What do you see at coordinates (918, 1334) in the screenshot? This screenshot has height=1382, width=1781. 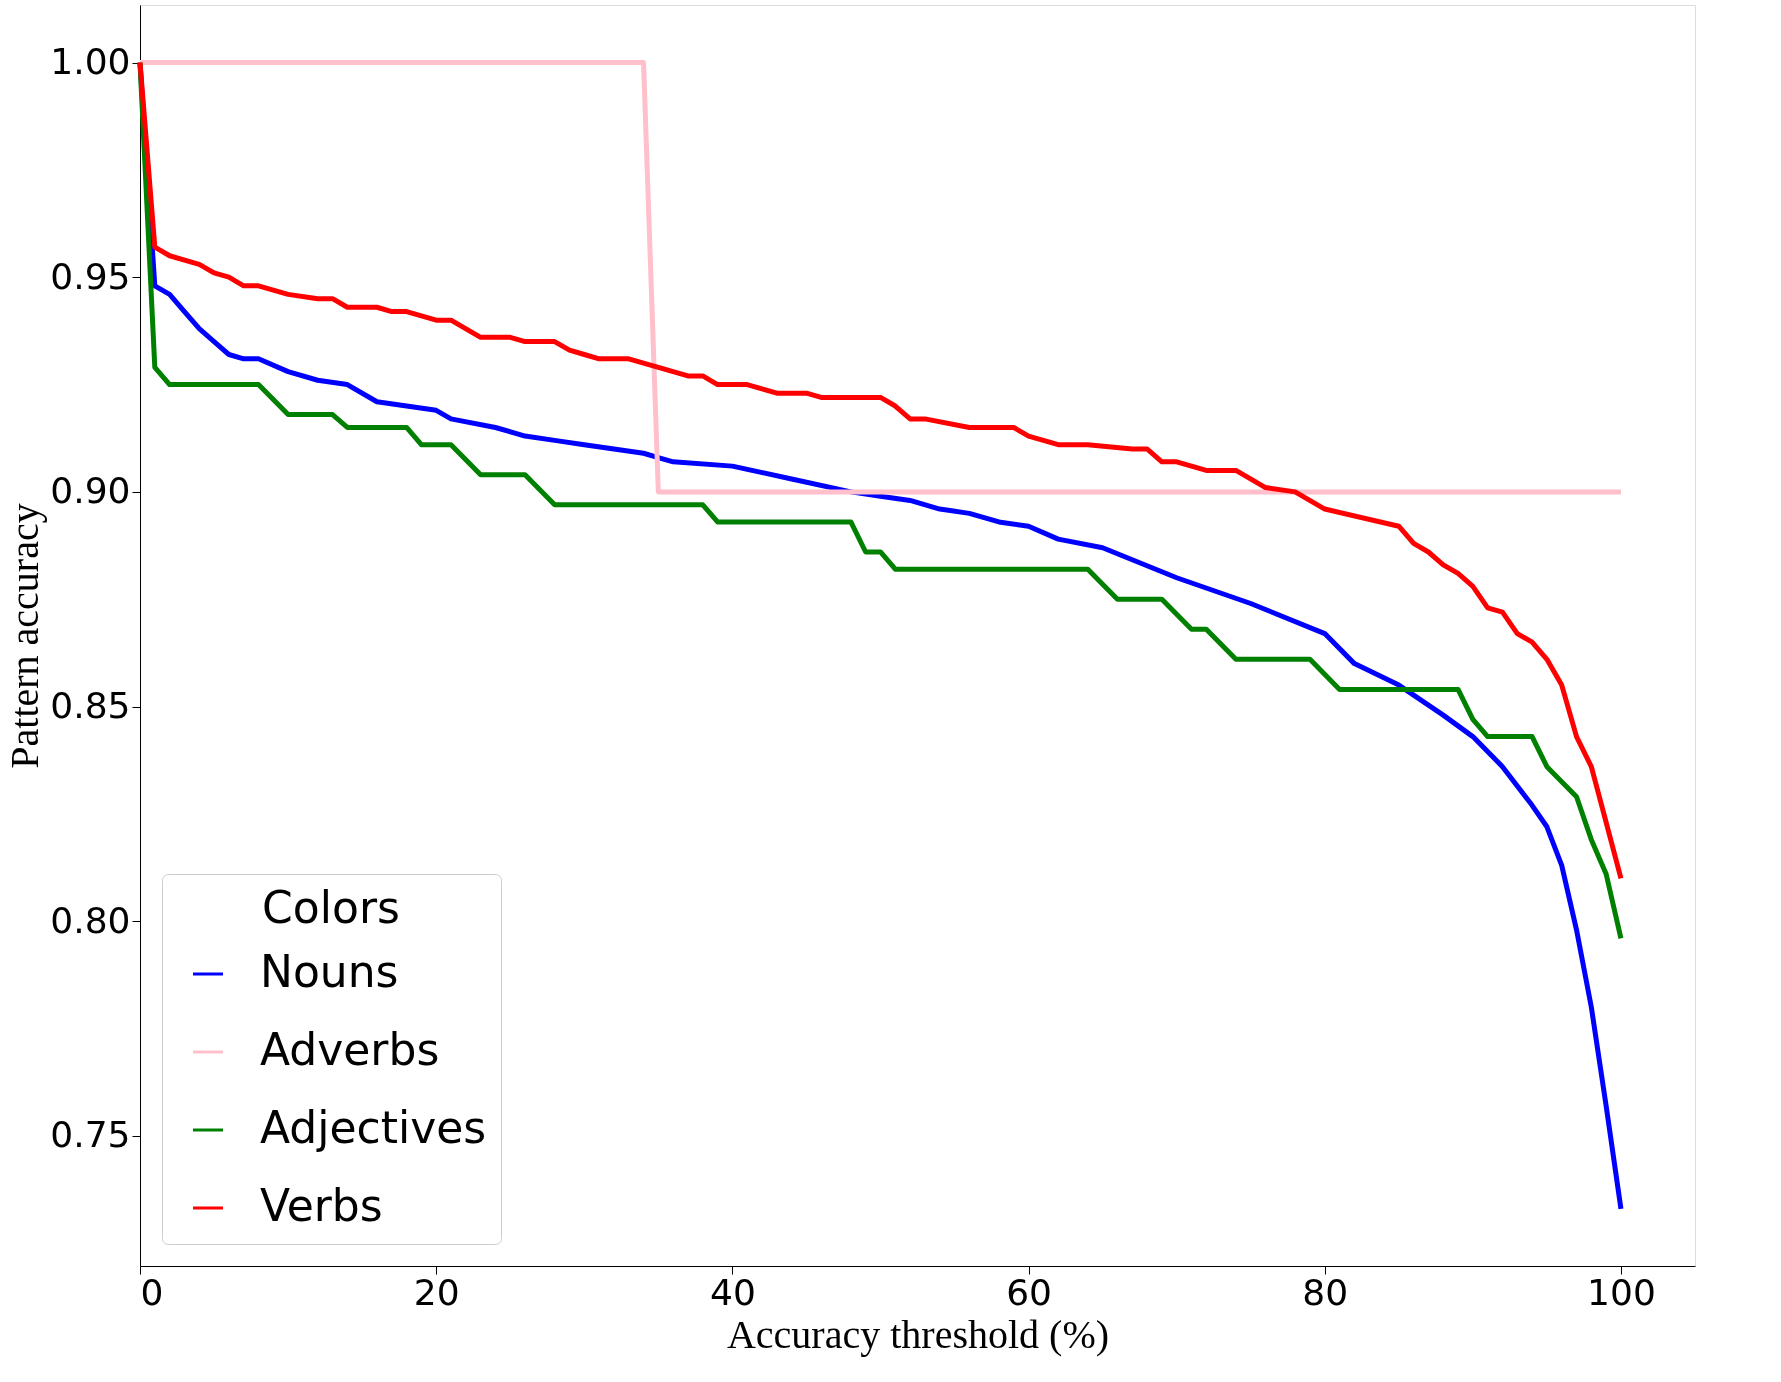 I see `x-axis-title: Accuracy threshold (%)` at bounding box center [918, 1334].